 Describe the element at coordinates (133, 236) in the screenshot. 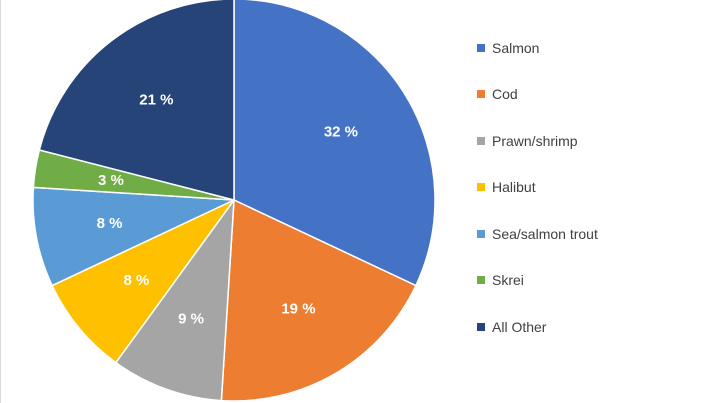

I see `pie-slice-sea-salmon-trout` at that location.